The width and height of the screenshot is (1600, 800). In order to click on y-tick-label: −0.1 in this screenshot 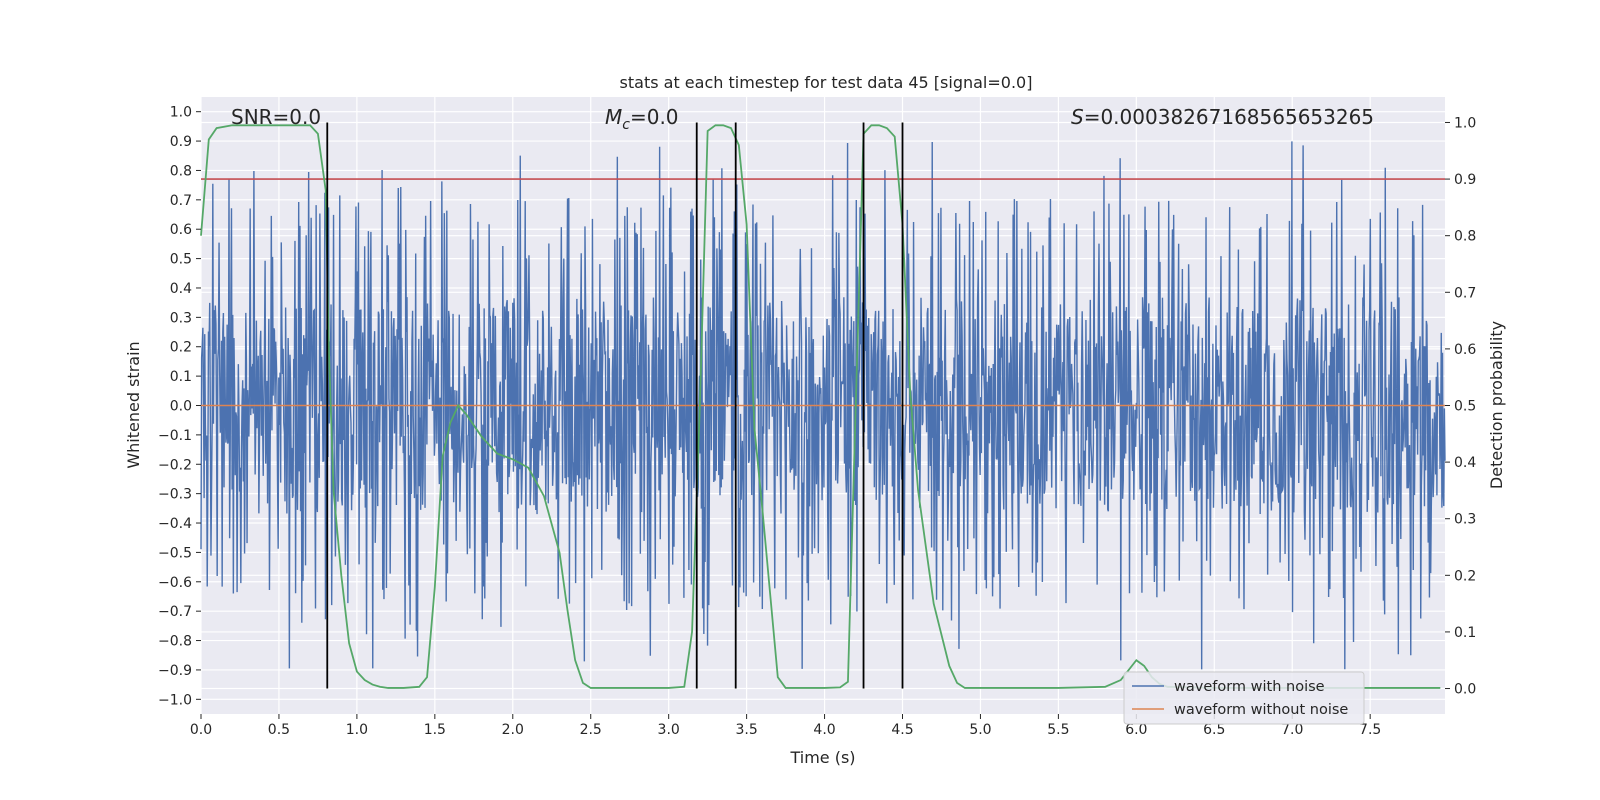, I will do `click(175, 436)`.